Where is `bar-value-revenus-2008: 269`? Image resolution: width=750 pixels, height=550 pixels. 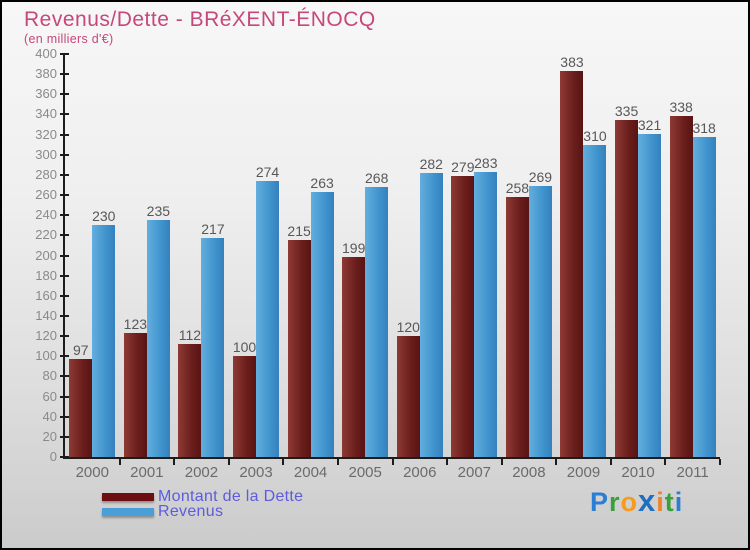
bar-value-revenus-2008: 269 is located at coordinates (540, 176).